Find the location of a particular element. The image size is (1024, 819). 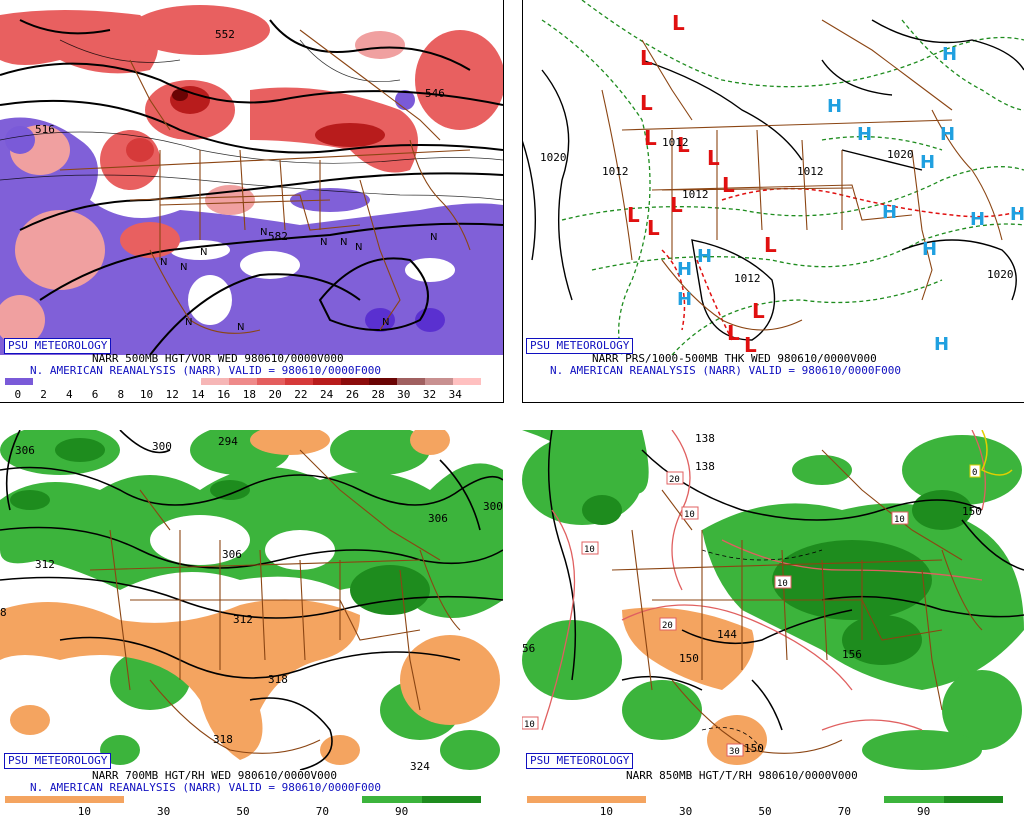

colorbar-tick-label: 90 is located at coordinates (924, 811).